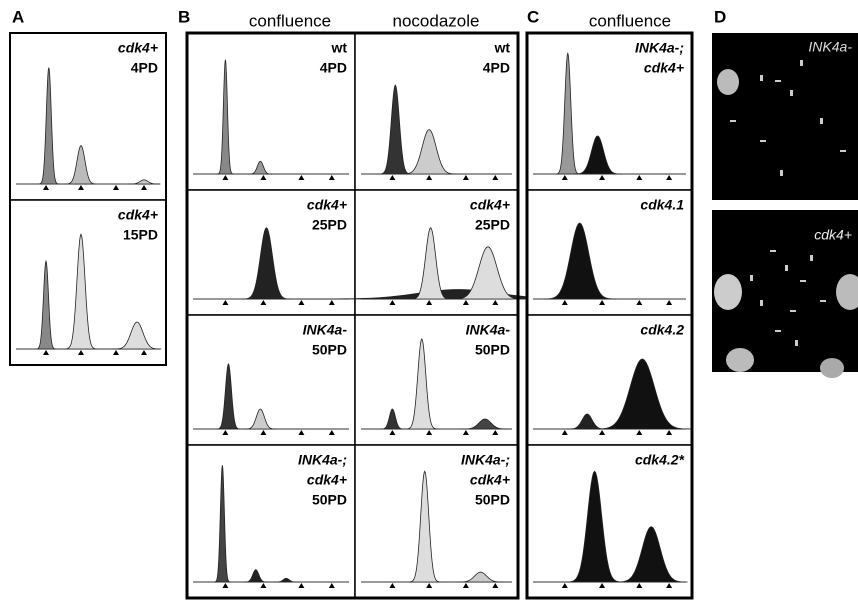 This screenshot has width=858, height=605. What do you see at coordinates (184, 16) in the screenshot?
I see `panel-label: B` at bounding box center [184, 16].